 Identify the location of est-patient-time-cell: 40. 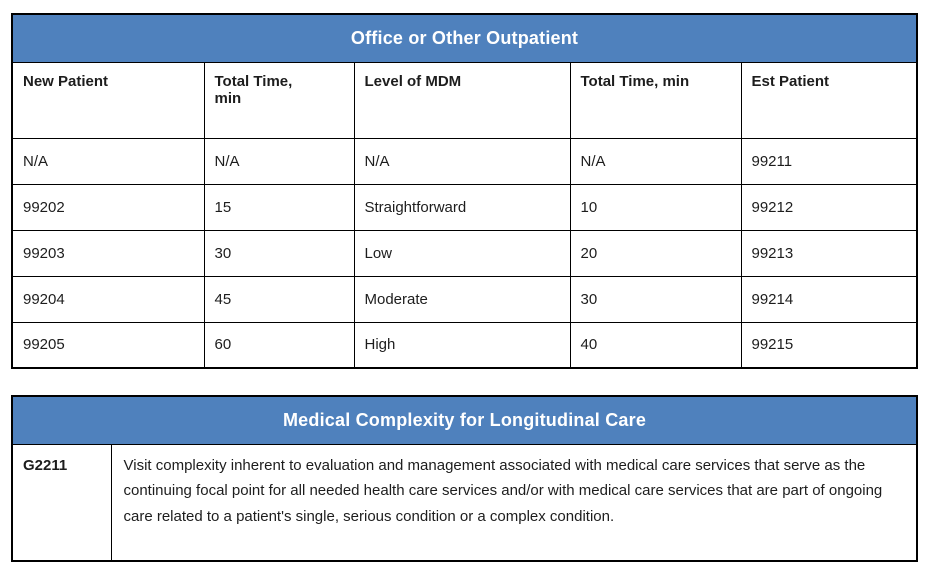
(655, 345).